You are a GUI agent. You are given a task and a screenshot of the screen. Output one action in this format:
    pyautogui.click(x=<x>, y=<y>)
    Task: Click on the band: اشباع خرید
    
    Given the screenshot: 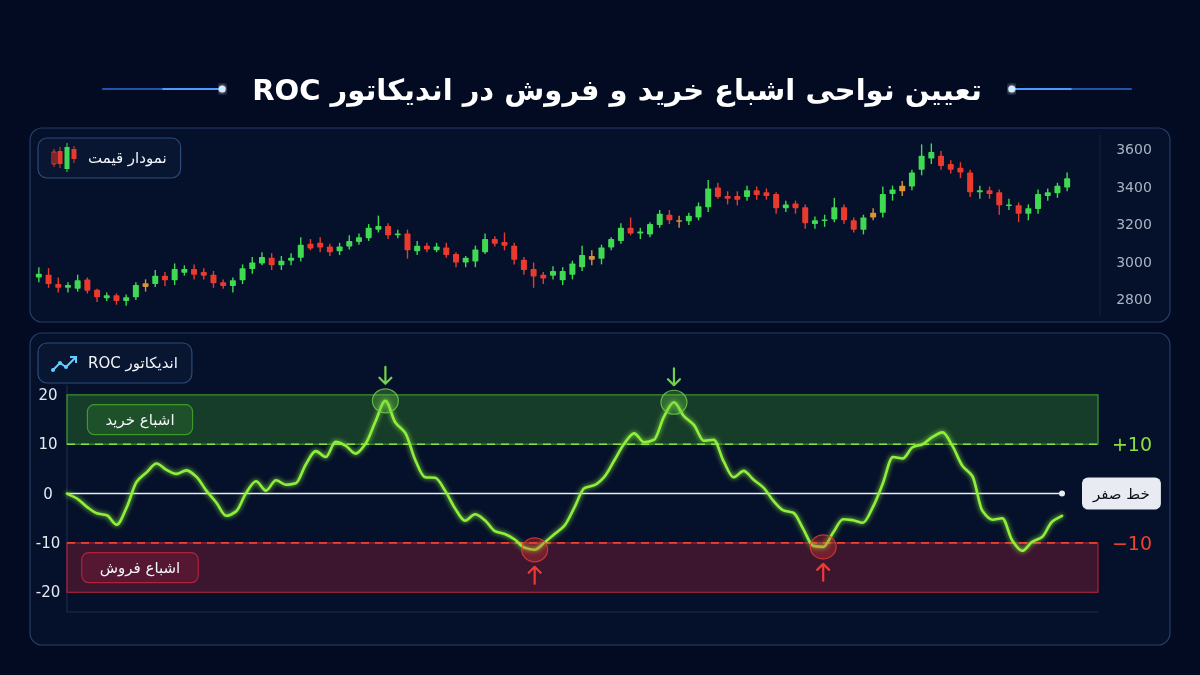 What is the action you would take?
    pyautogui.click(x=582, y=419)
    